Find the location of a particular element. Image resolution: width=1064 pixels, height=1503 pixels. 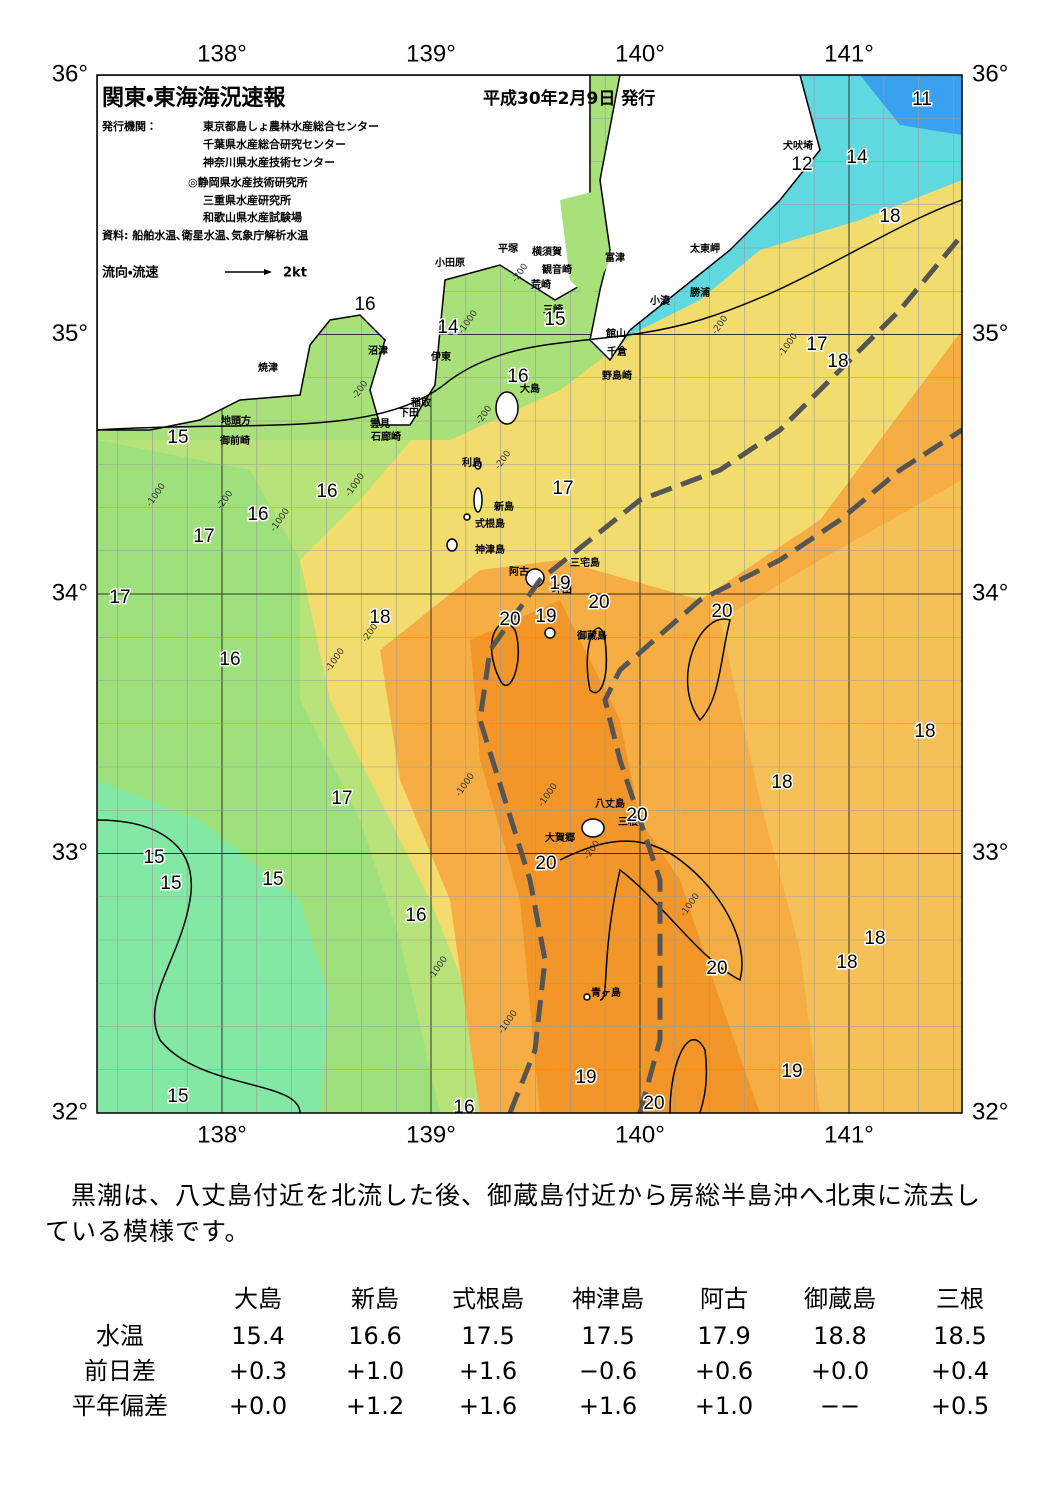

place-name: 新島 is located at coordinates (503, 506).